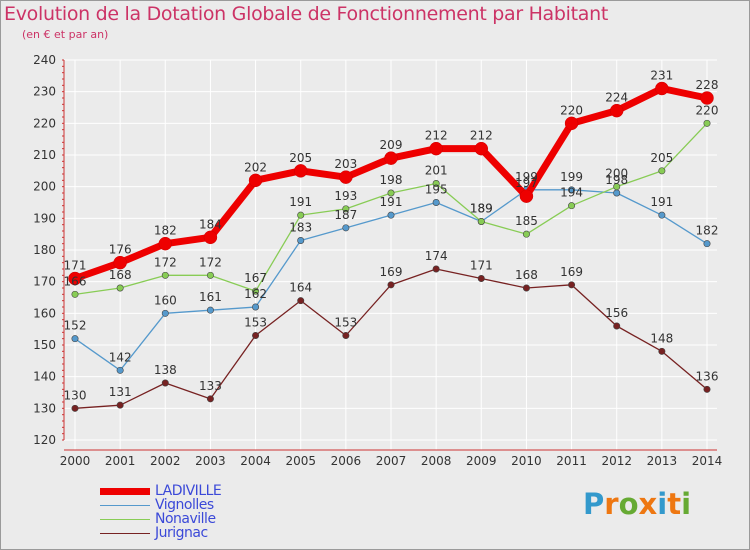 The height and width of the screenshot is (550, 750). Describe the element at coordinates (661, 338) in the screenshot. I see `data-label-jurignac: 148` at that location.